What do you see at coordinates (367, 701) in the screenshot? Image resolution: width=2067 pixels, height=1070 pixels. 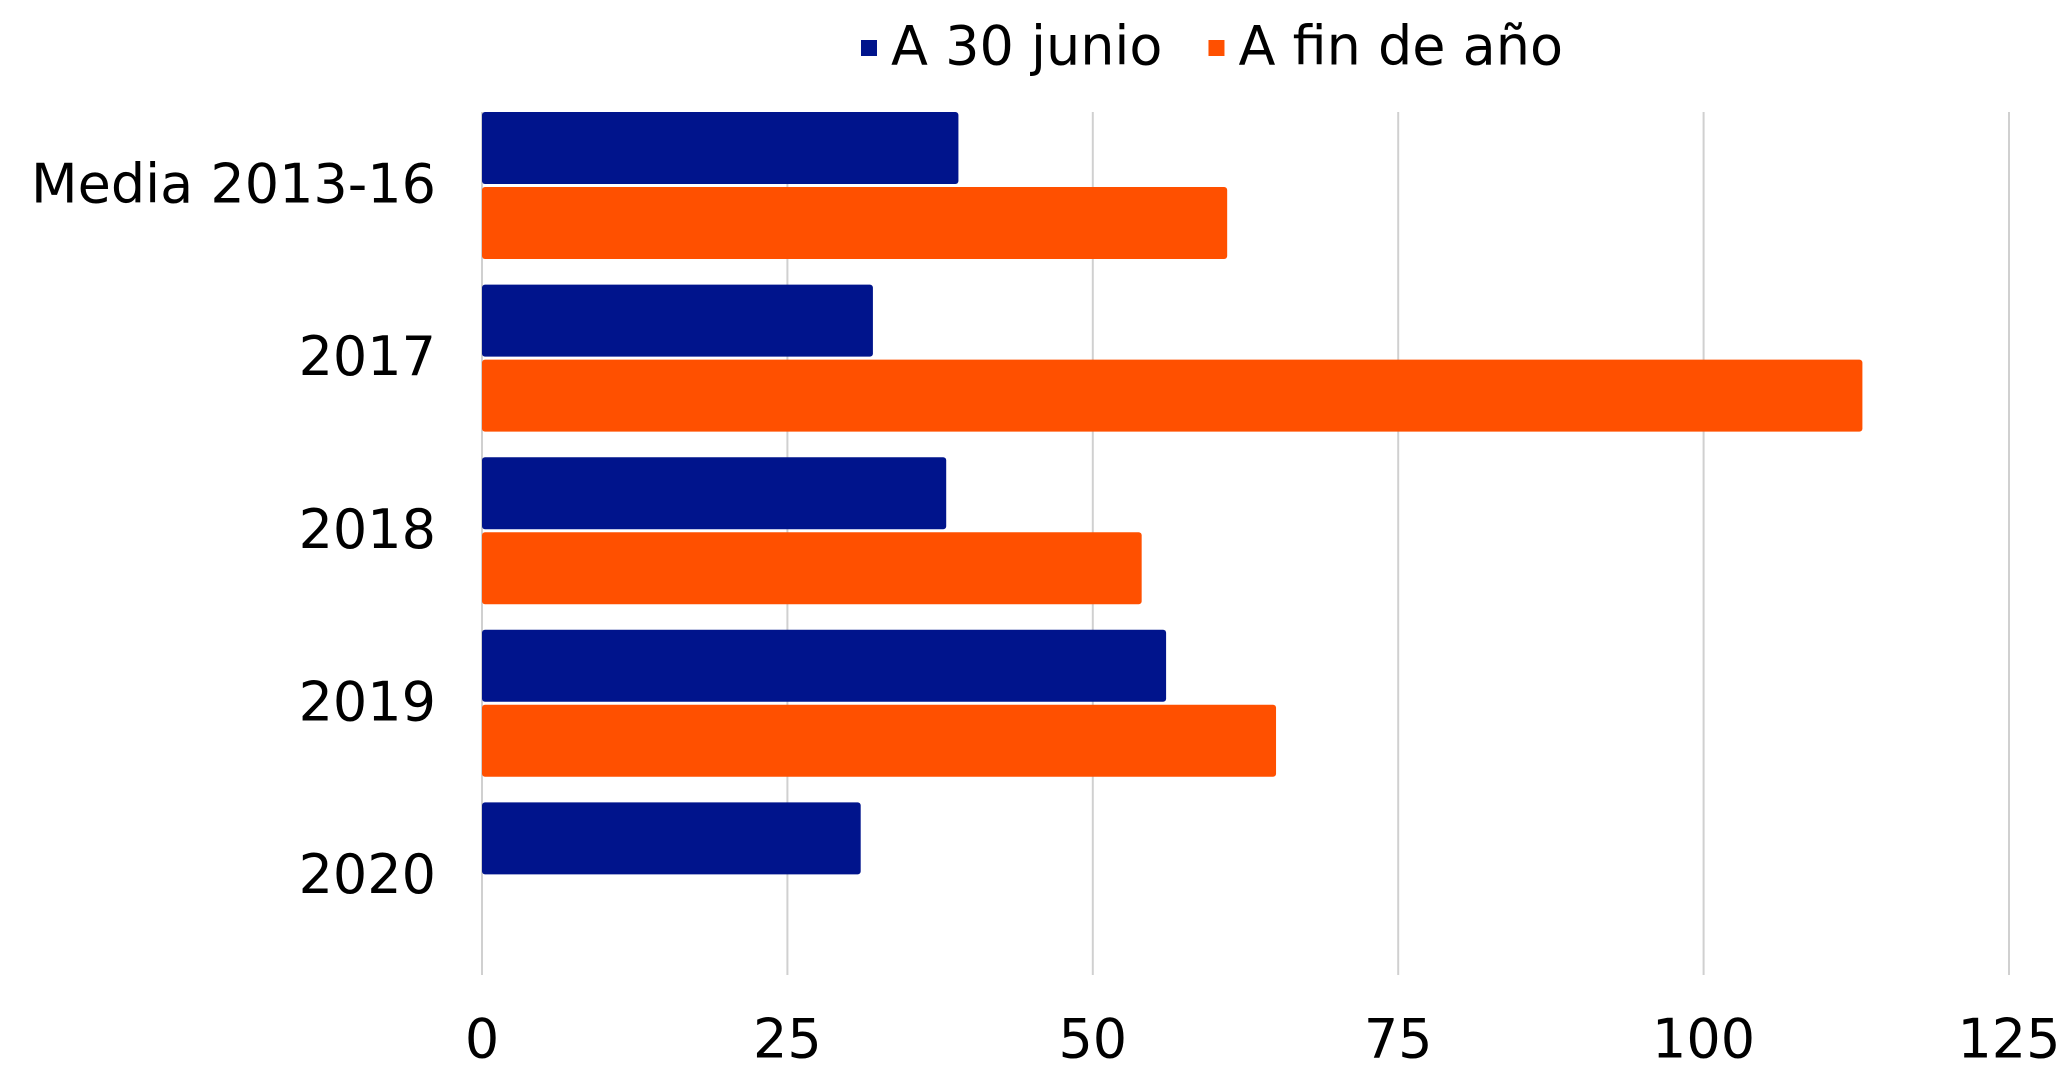 I see `y-tick-label: 2019` at bounding box center [367, 701].